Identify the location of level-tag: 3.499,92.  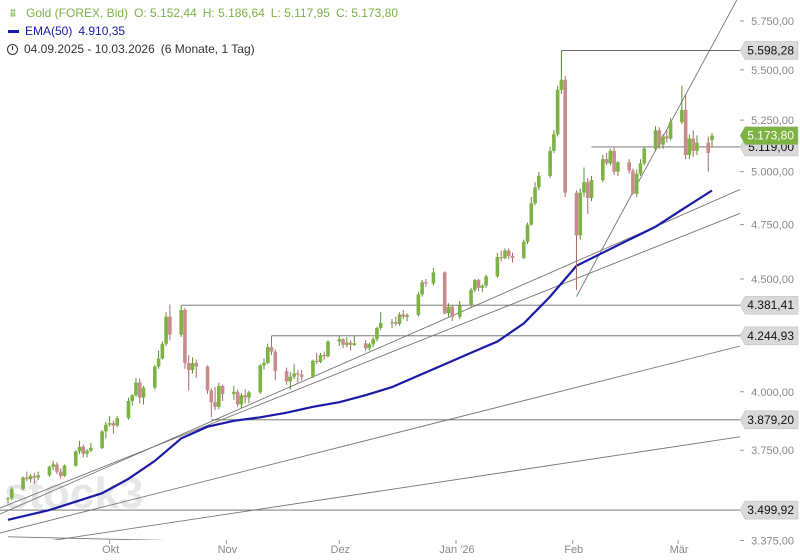
(769, 510).